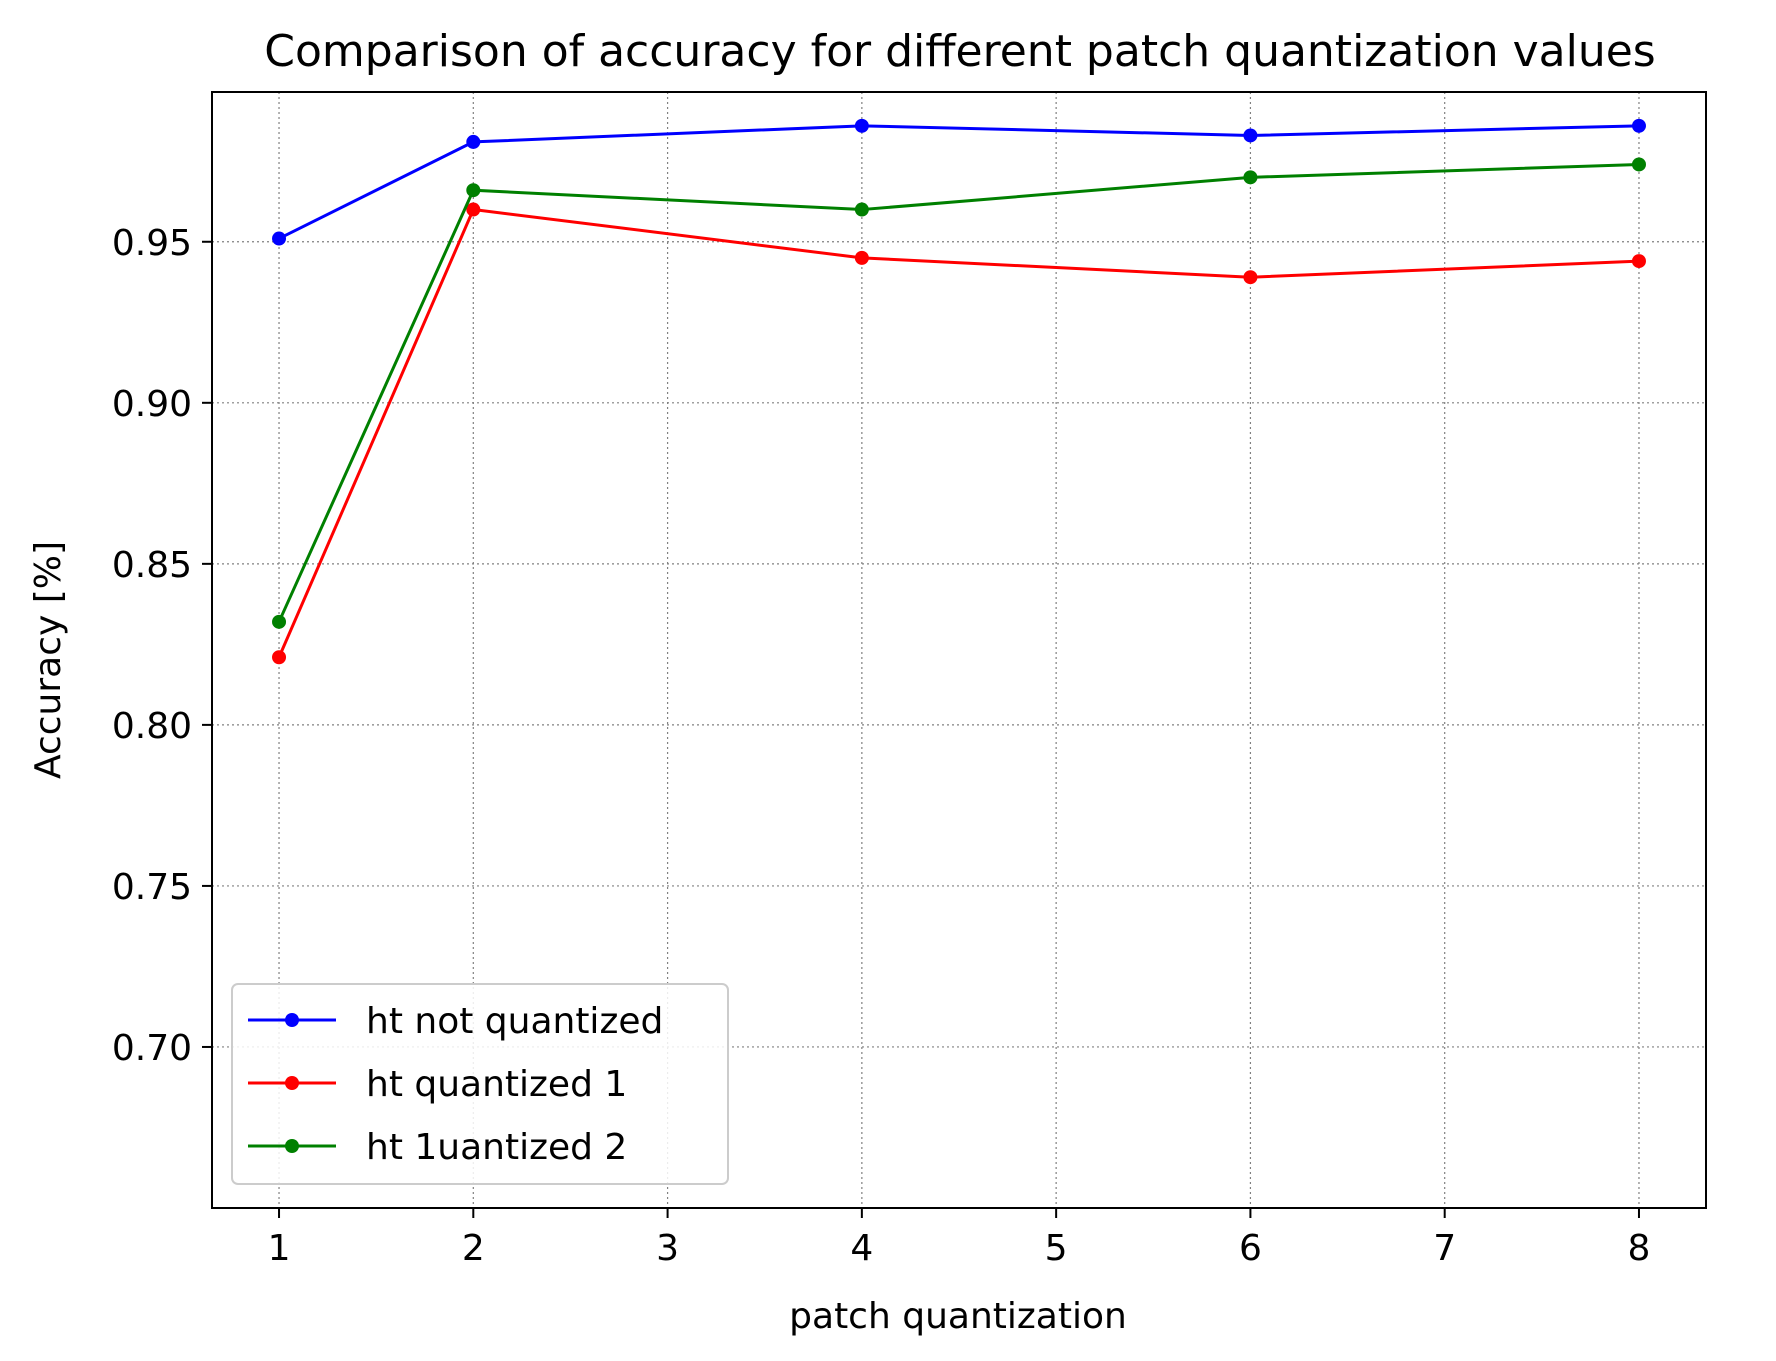 This screenshot has height=1361, width=1776. Describe the element at coordinates (152, 887) in the screenshot. I see `y-tick-label: 0.75` at that location.